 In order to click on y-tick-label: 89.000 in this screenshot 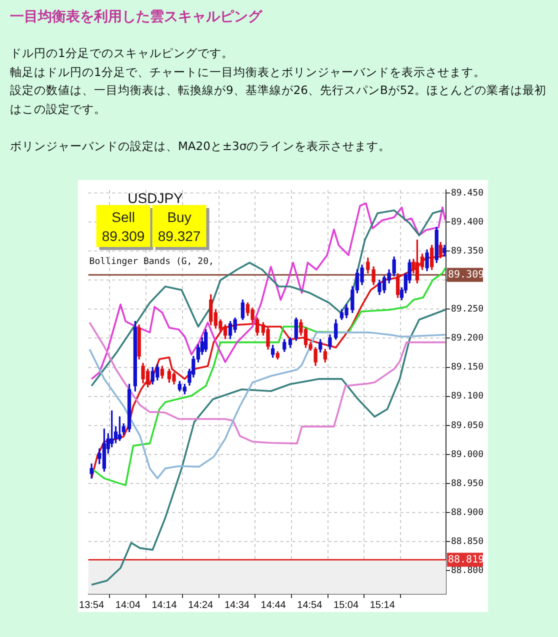, I will do `click(467, 455)`.